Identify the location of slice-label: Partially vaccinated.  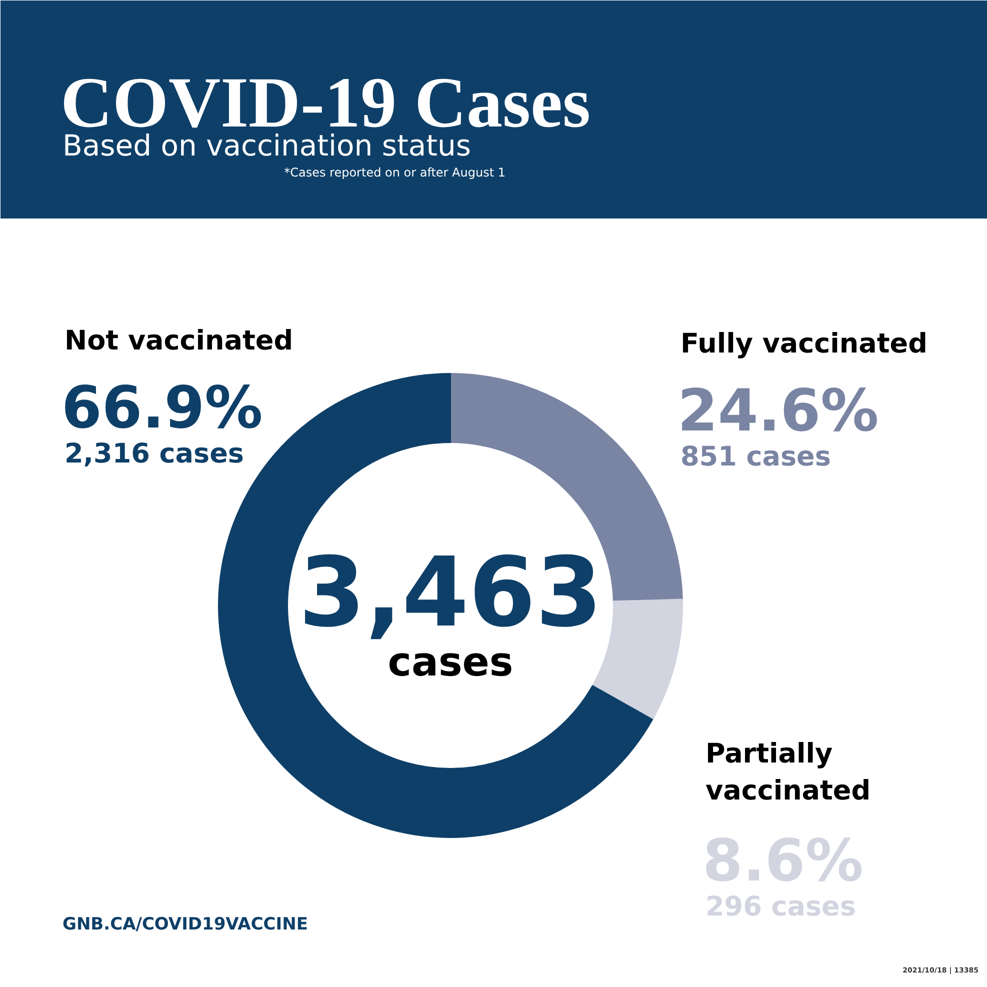
(788, 772).